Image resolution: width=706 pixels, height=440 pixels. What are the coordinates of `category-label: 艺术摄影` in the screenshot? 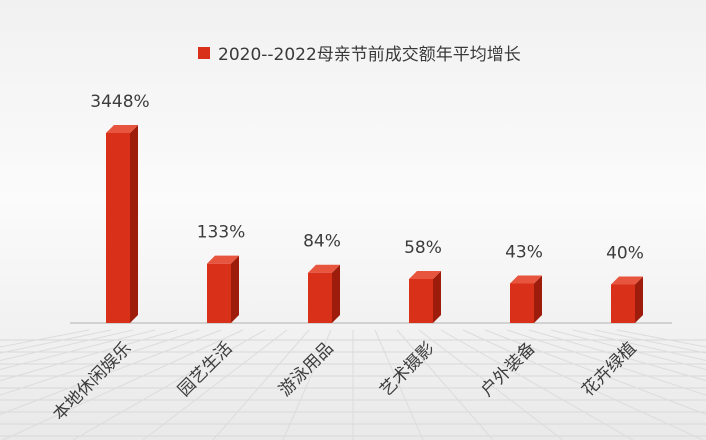 It's located at (407, 369).